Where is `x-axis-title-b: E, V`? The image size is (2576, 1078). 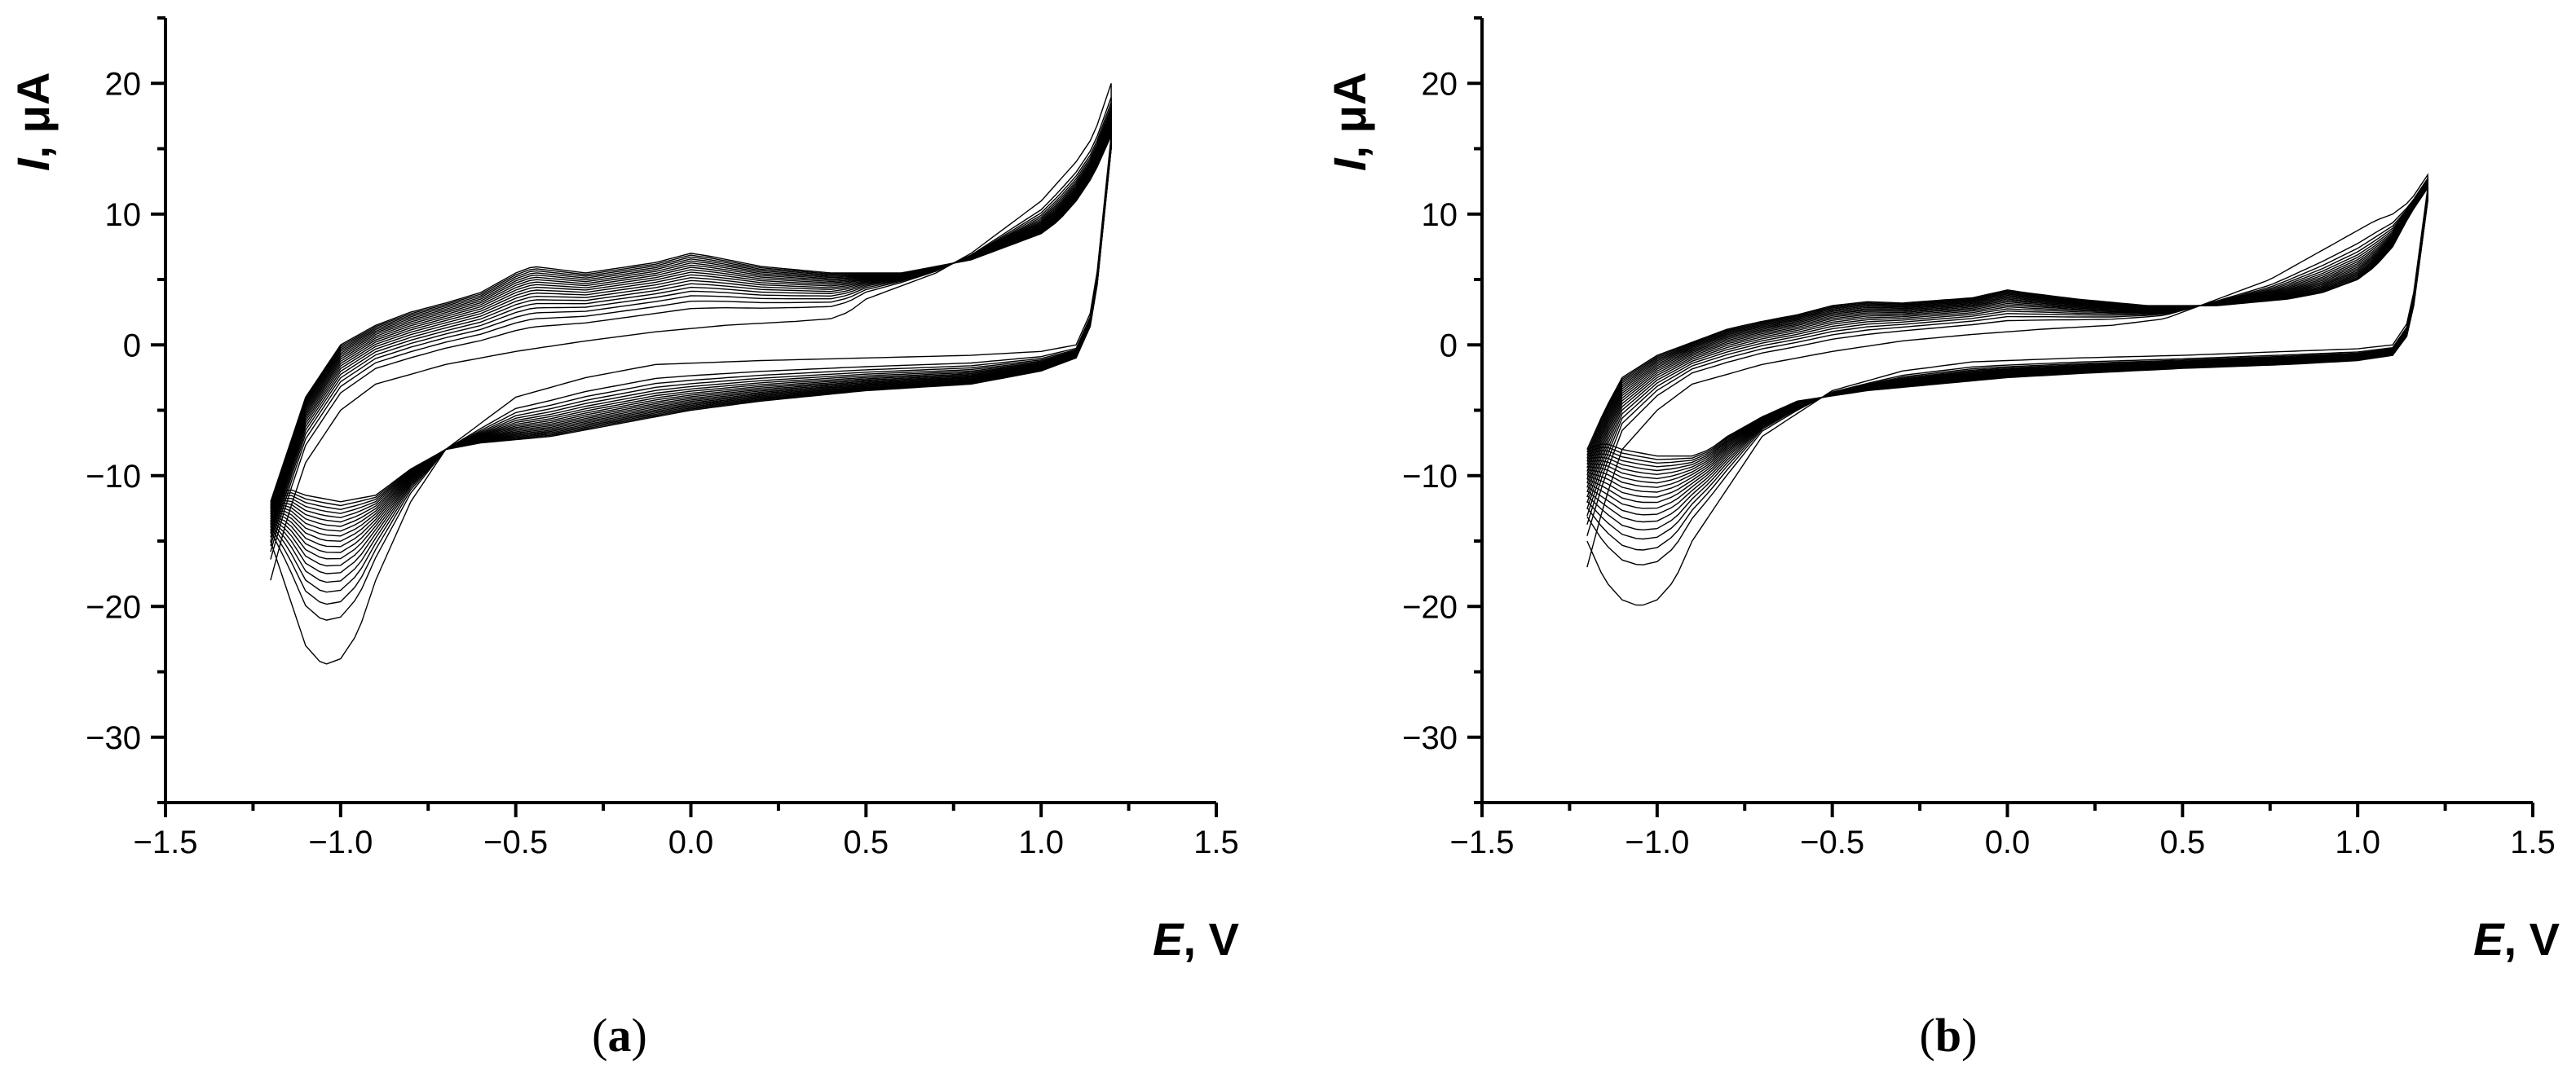
x-axis-title-b: E, V is located at coordinates (2516, 939).